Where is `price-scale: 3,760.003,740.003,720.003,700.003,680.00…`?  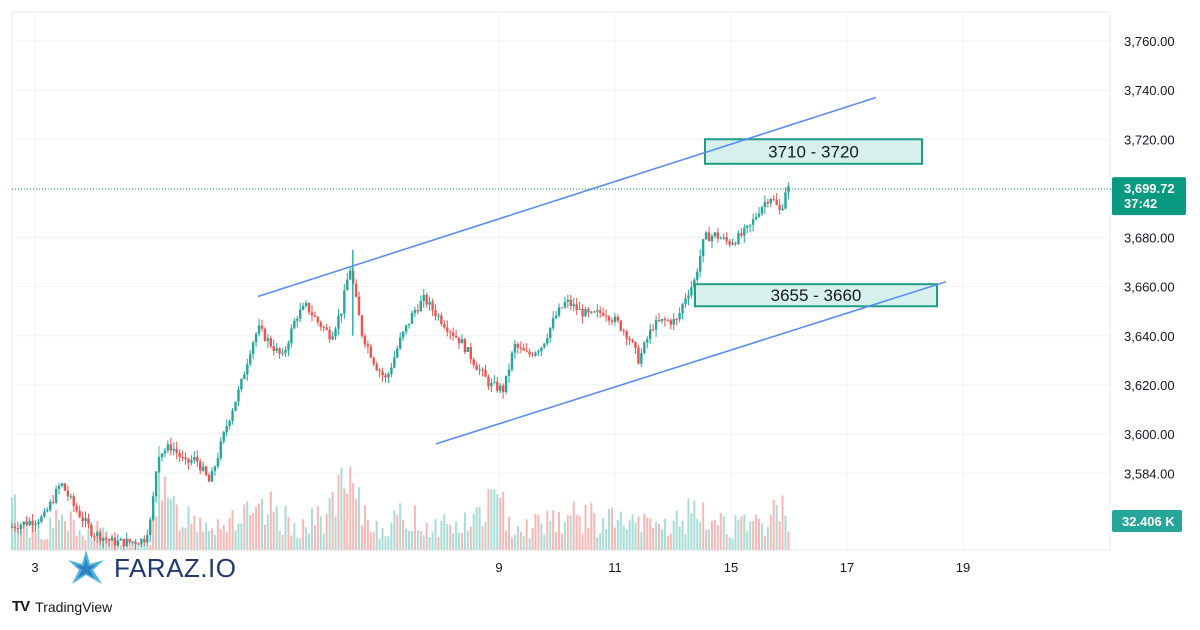
price-scale: 3,760.003,740.003,720.003,700.003,680.00… is located at coordinates (1149, 257).